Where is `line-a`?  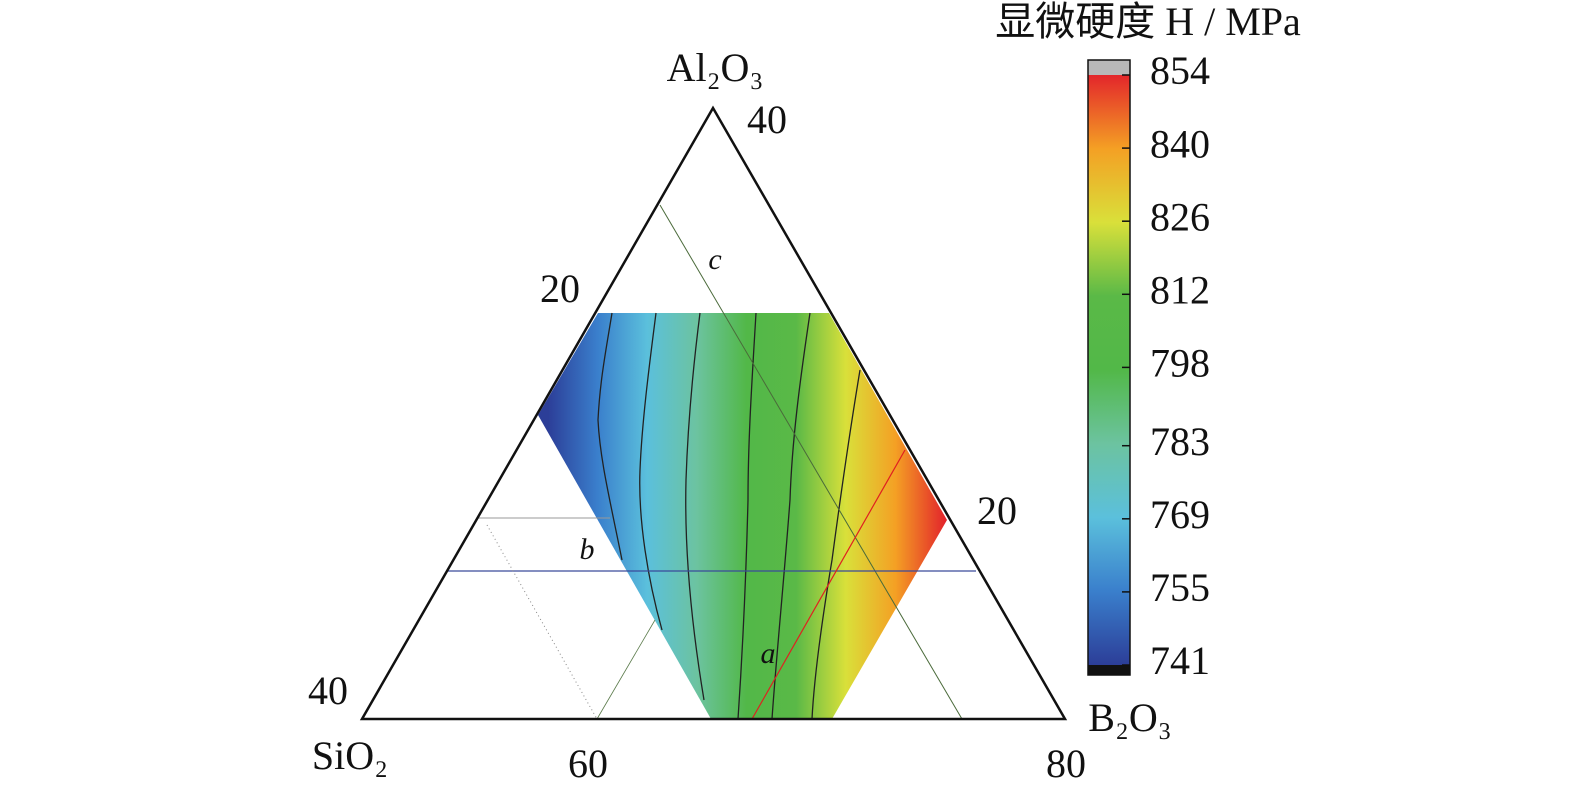
line-a is located at coordinates (828, 584).